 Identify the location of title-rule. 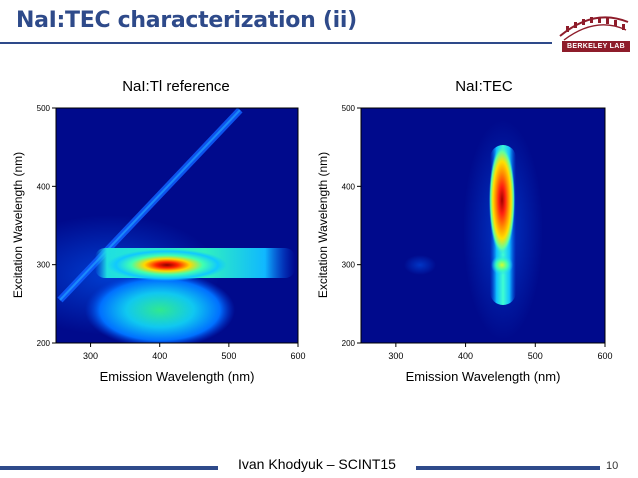
(276, 43).